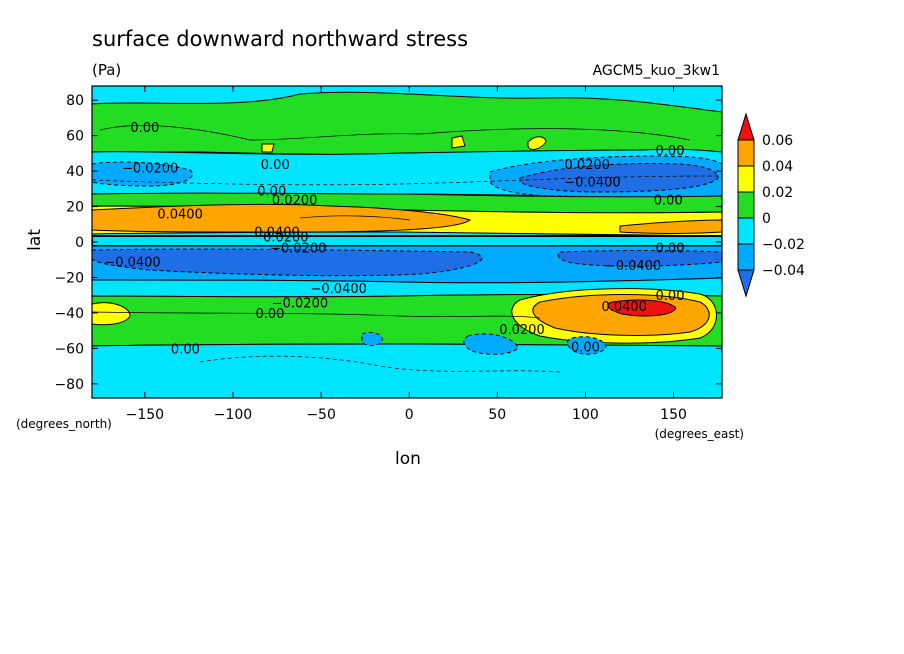  Describe the element at coordinates (75, 208) in the screenshot. I see `y-tick-label: 20` at that location.